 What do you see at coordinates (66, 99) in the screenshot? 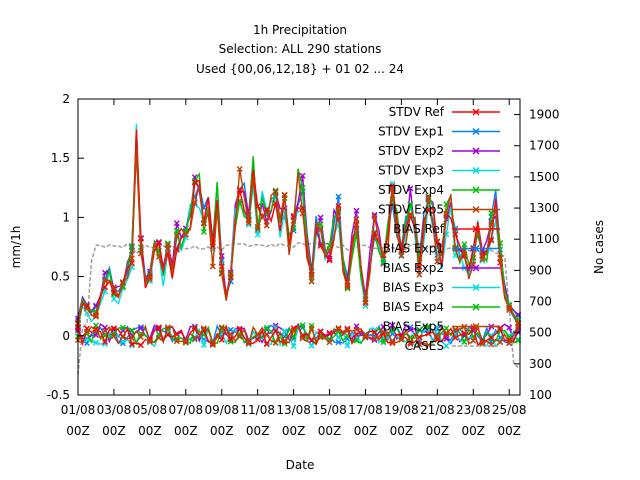
I see `y-tick-label: 2` at bounding box center [66, 99].